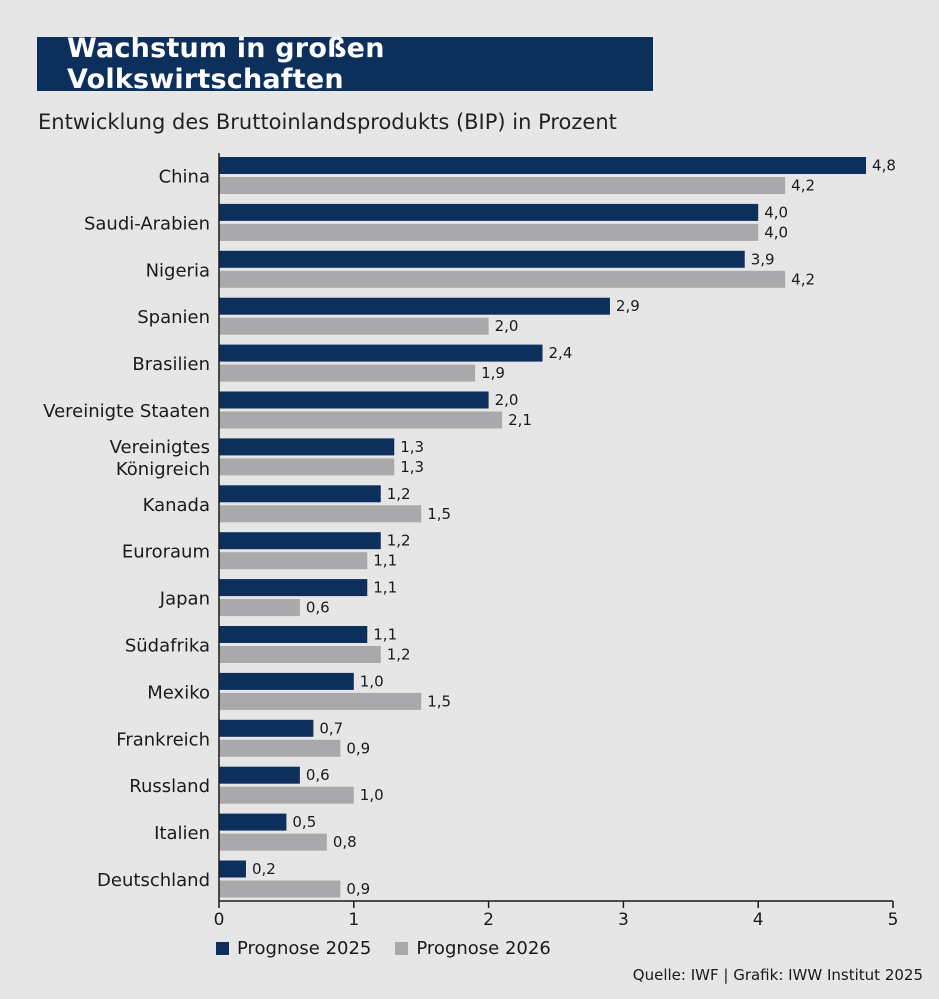 The width and height of the screenshot is (939, 999). I want to click on category-label: Mexiko, so click(178, 692).